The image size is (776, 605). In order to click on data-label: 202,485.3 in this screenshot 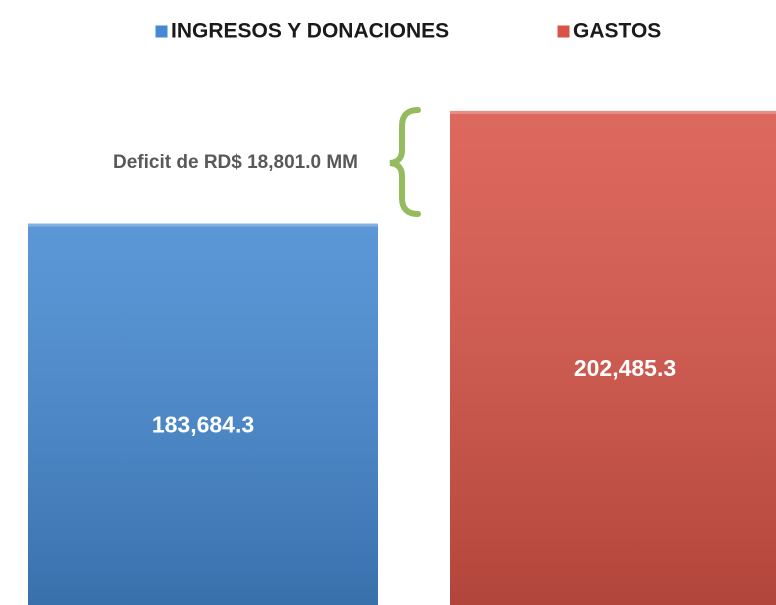, I will do `click(625, 368)`.